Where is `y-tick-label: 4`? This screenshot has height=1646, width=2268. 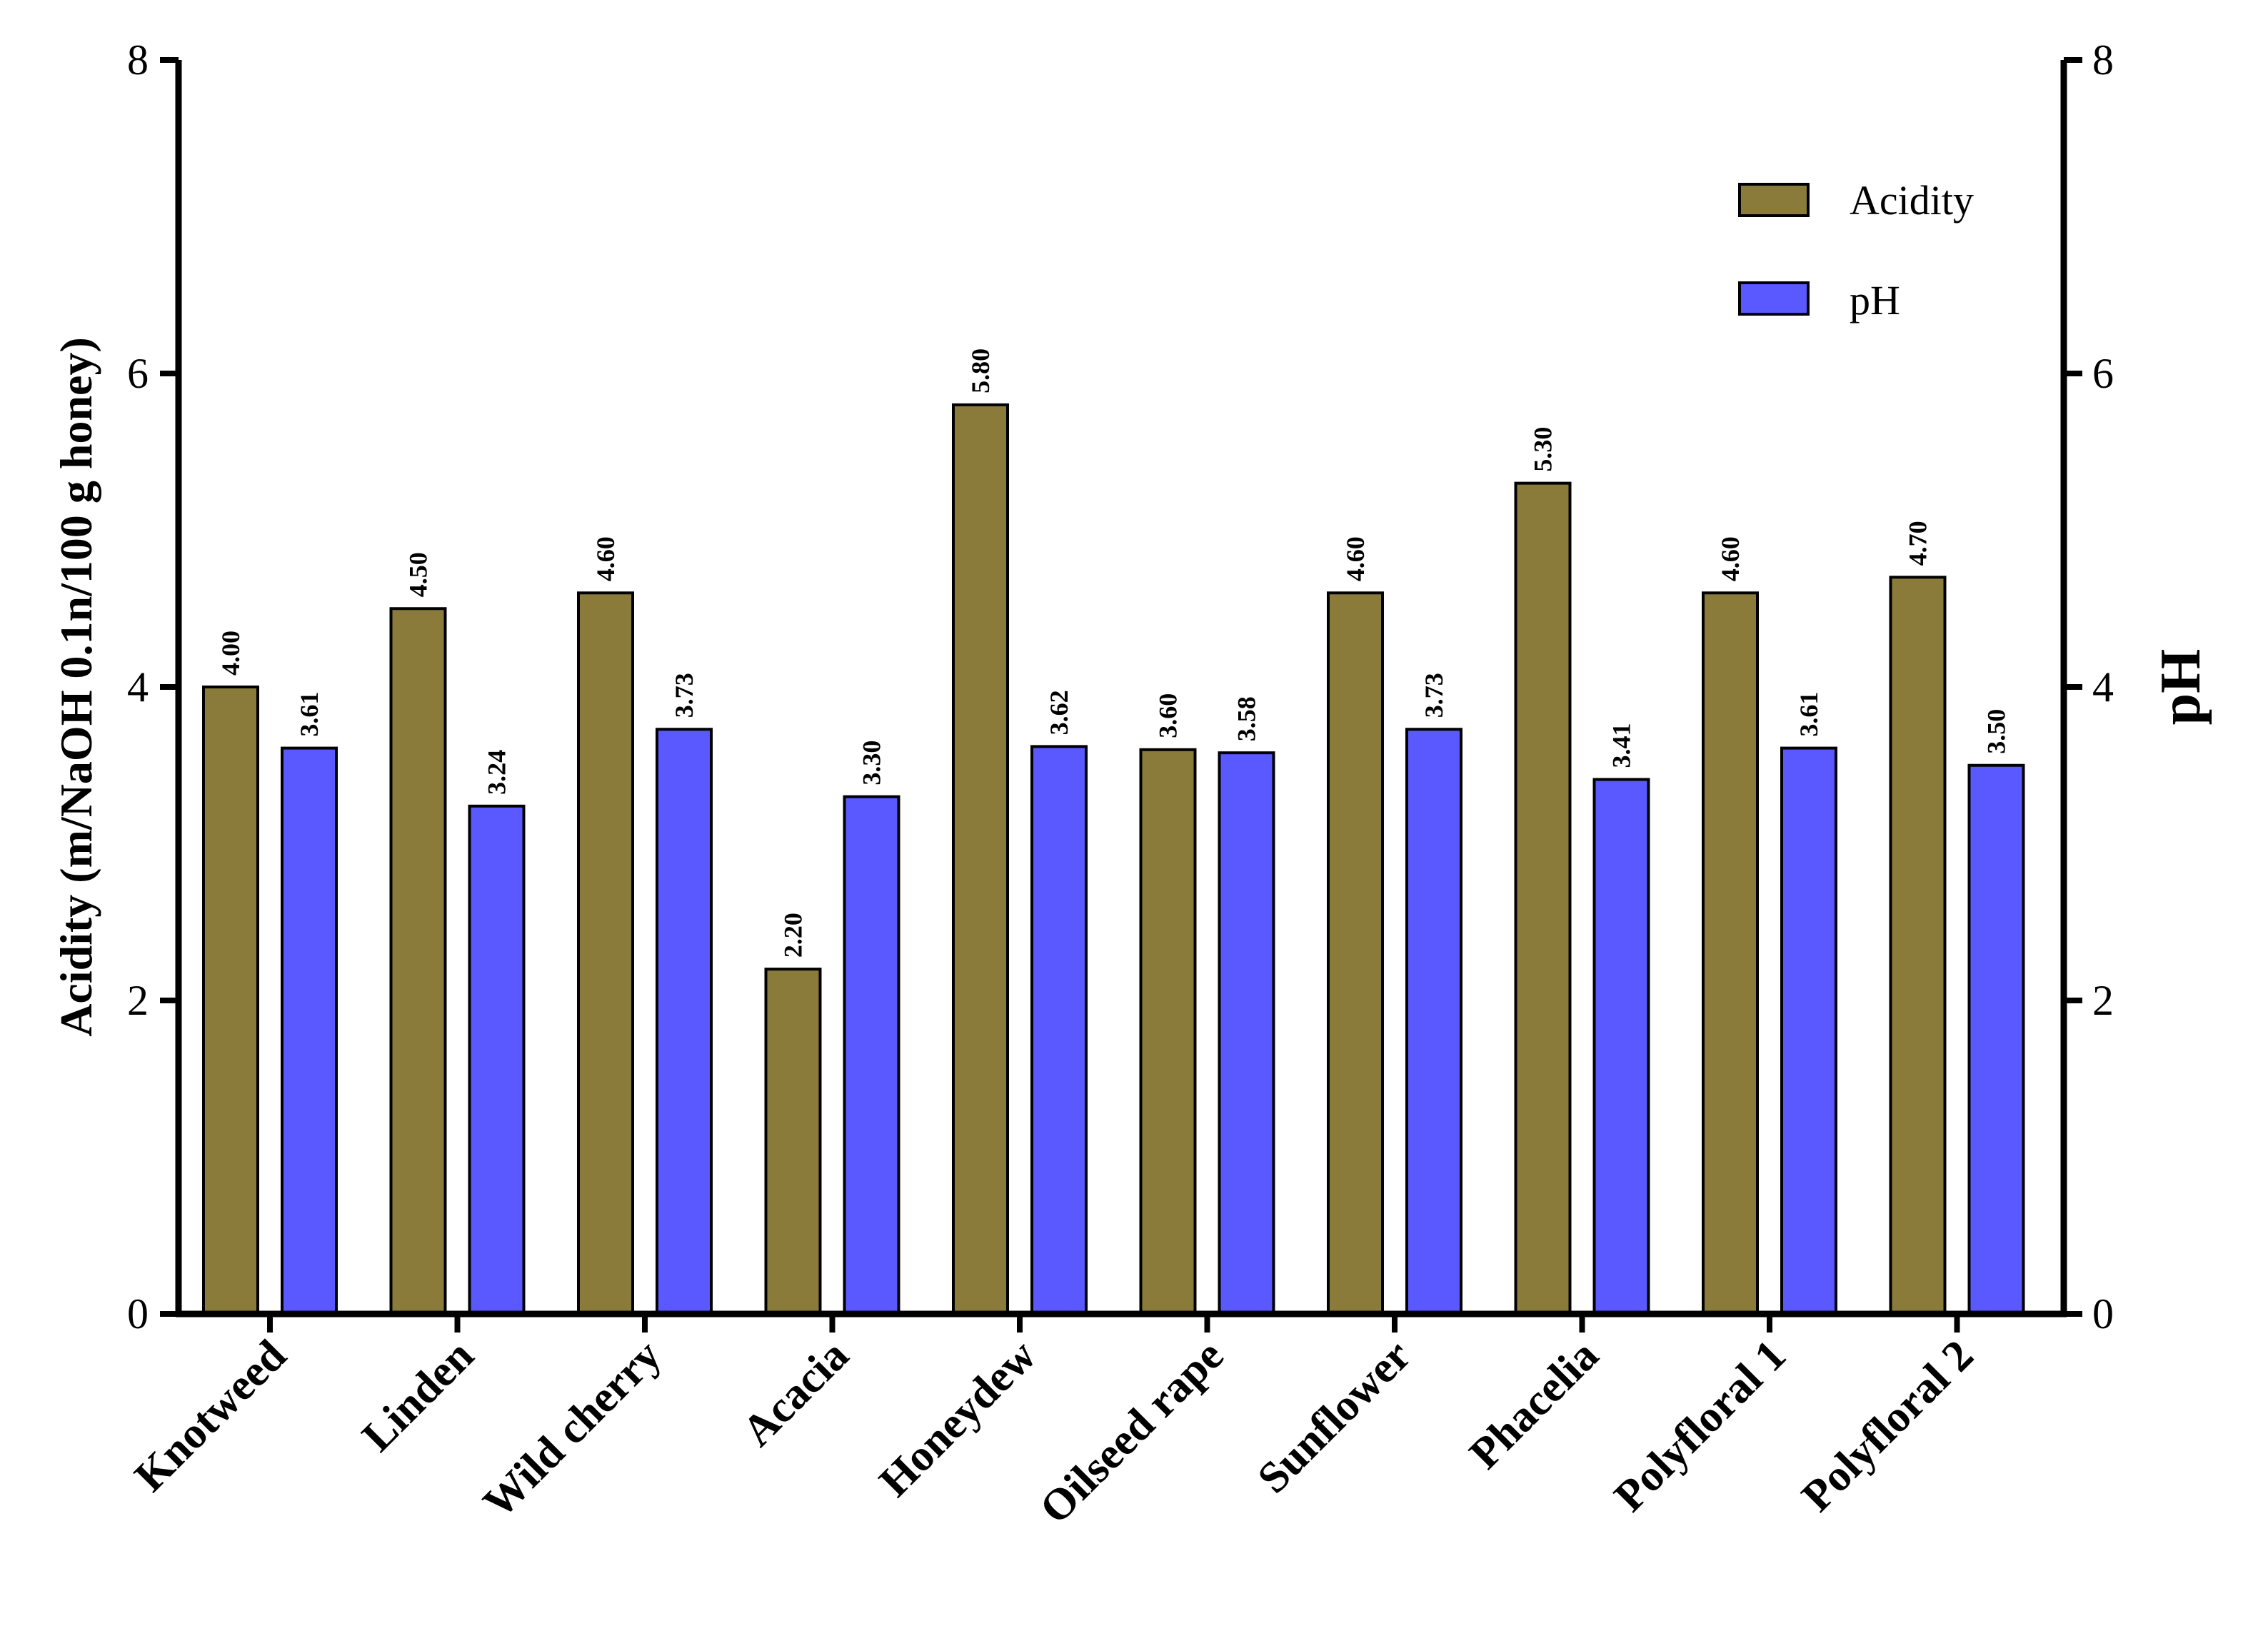
y-tick-label: 4 is located at coordinates (138, 687).